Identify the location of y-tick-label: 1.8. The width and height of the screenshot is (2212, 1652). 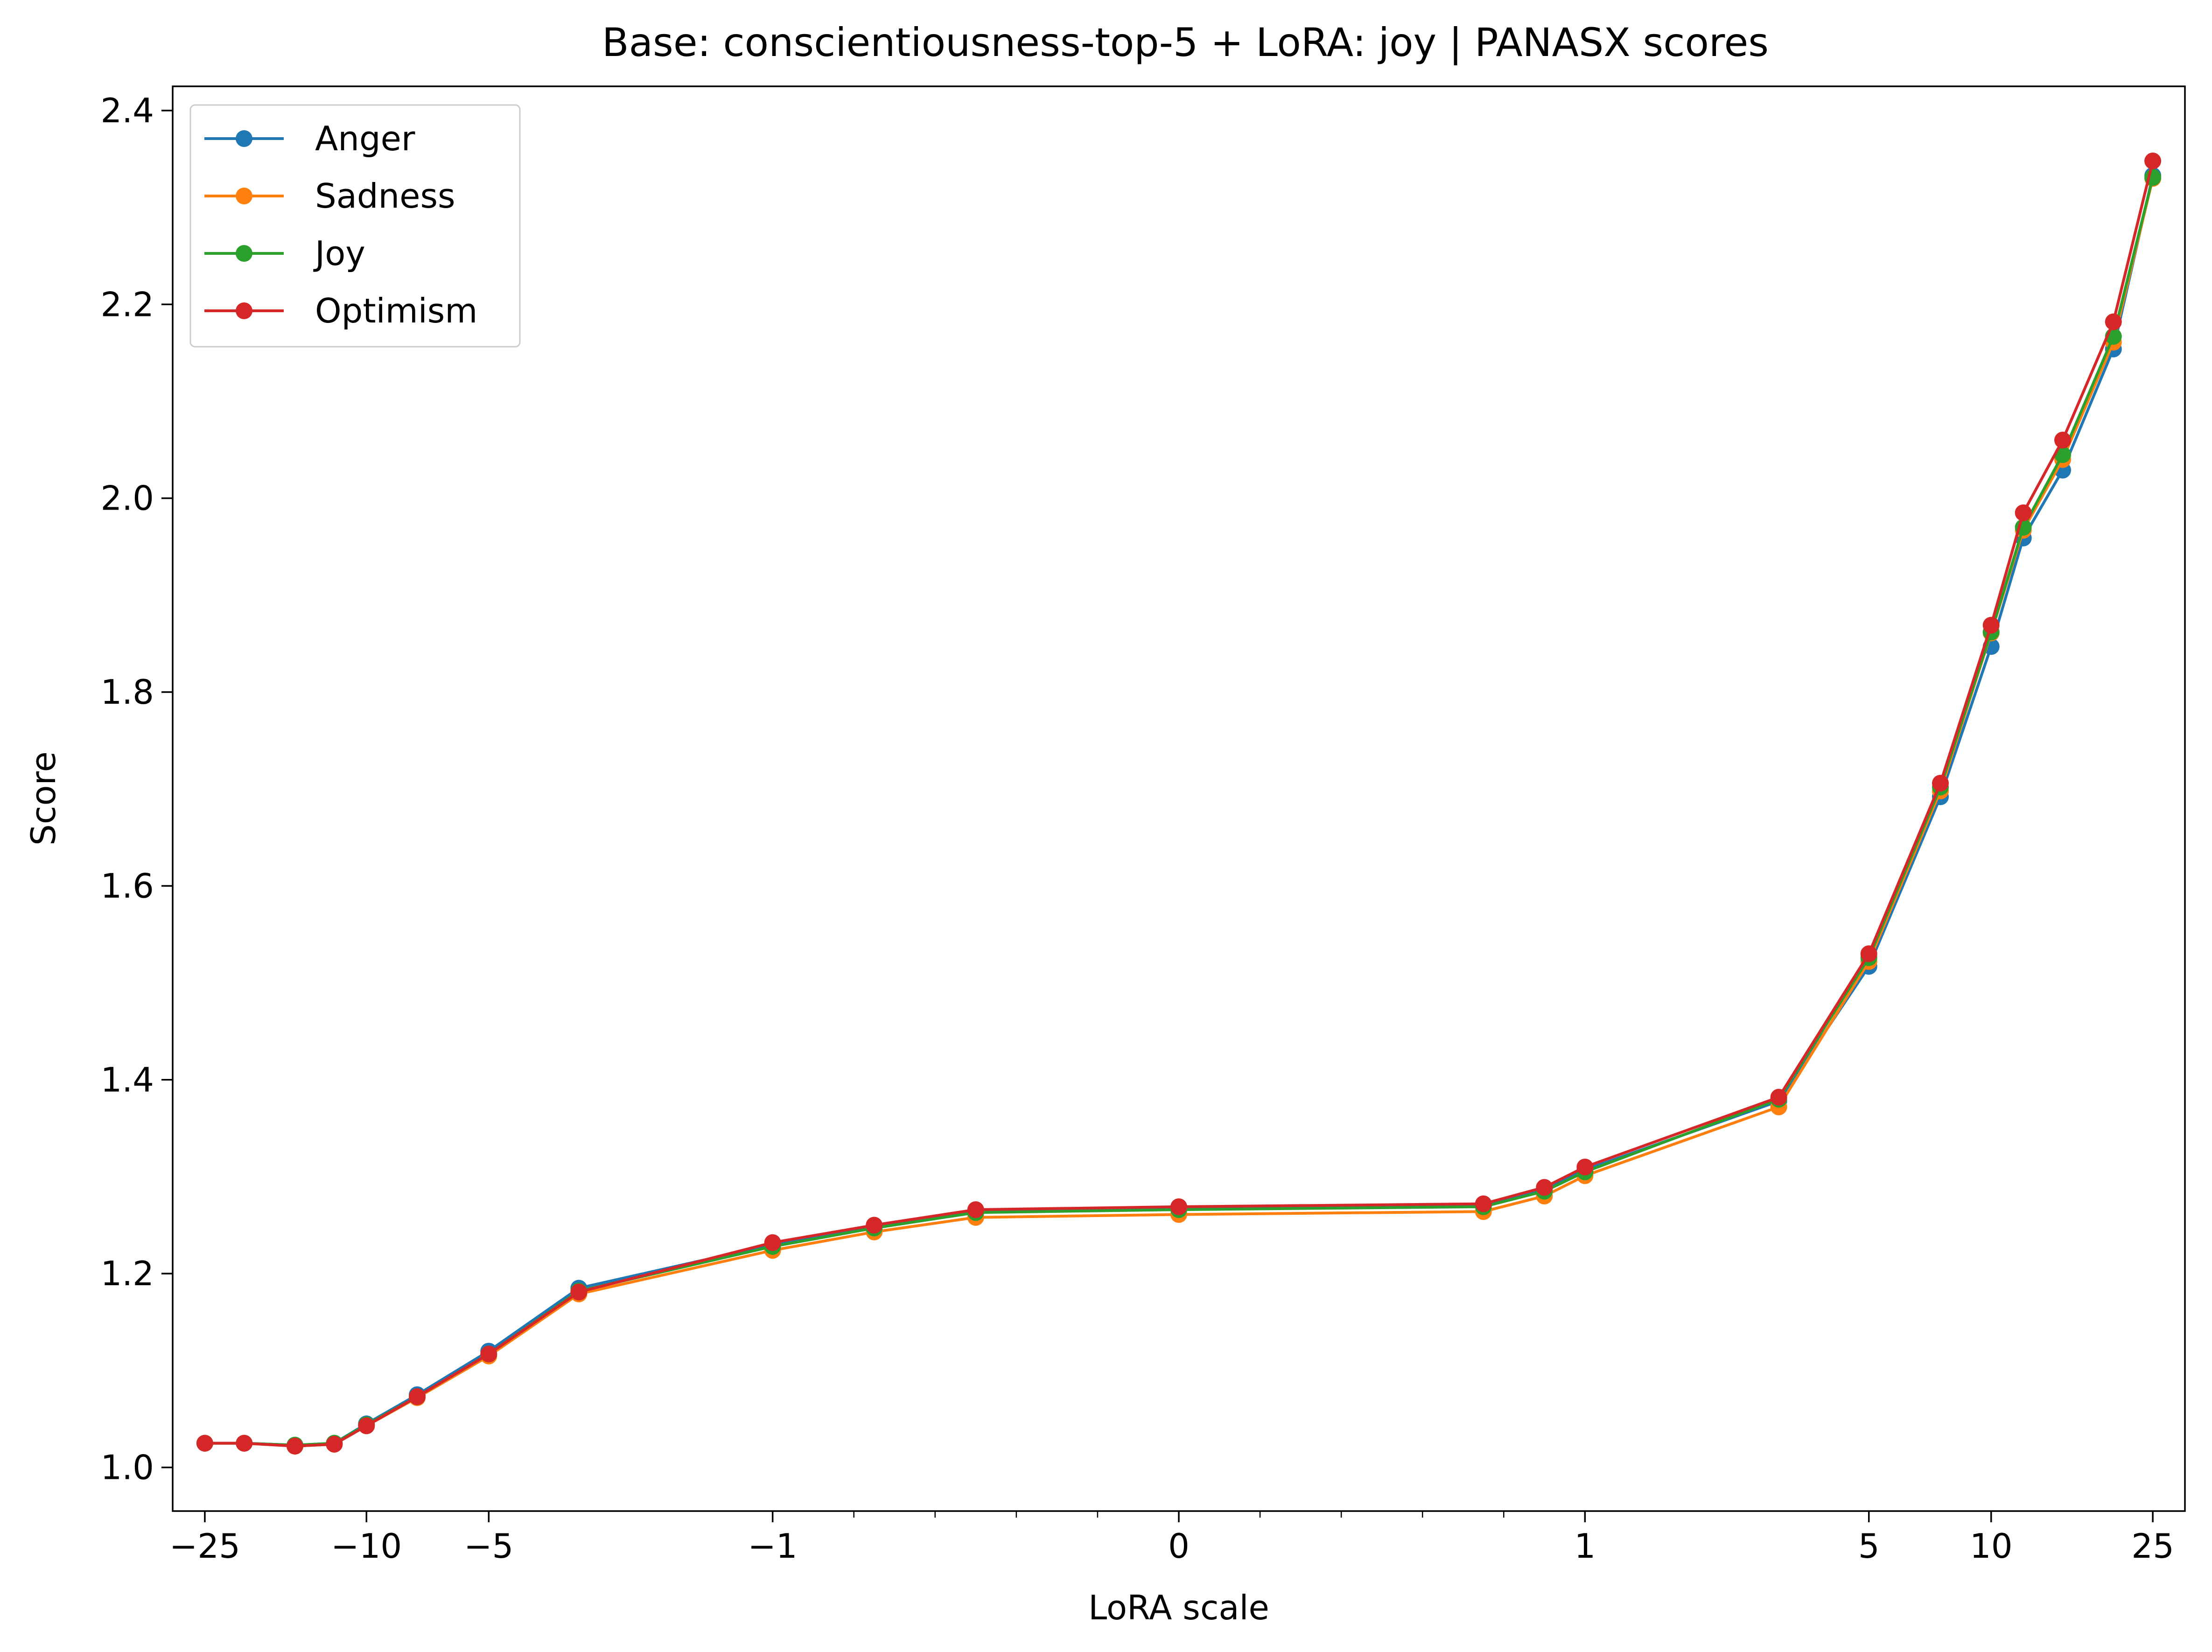
(127, 692).